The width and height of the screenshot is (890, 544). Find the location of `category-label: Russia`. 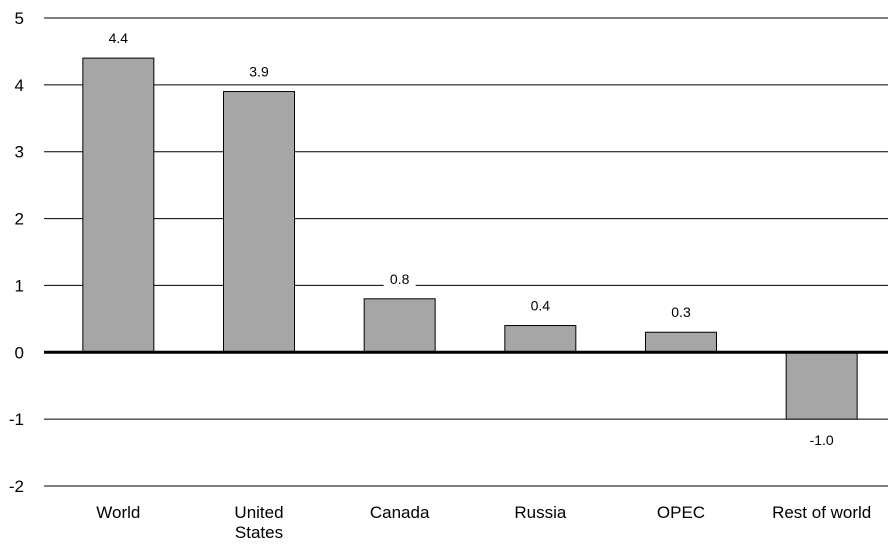

category-label: Russia is located at coordinates (540, 512).